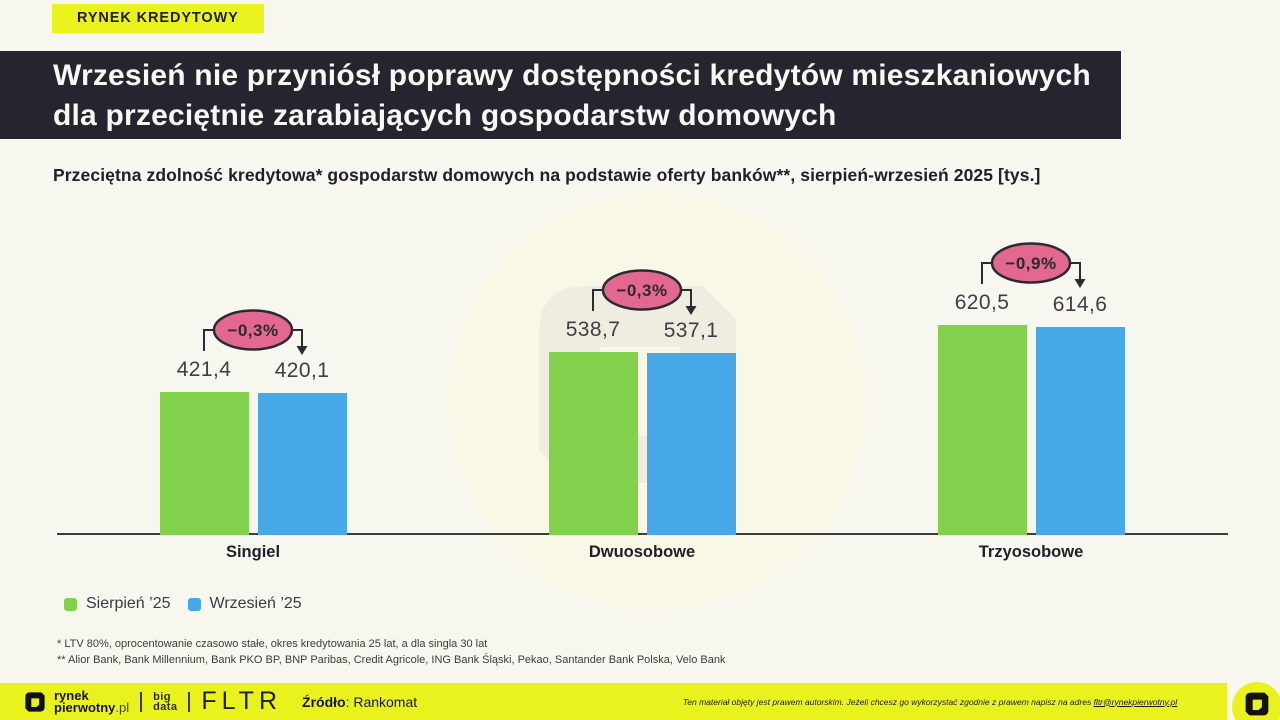 Image resolution: width=1280 pixels, height=720 pixels. I want to click on legend-item-august: Sierpień ’25, so click(117, 604).